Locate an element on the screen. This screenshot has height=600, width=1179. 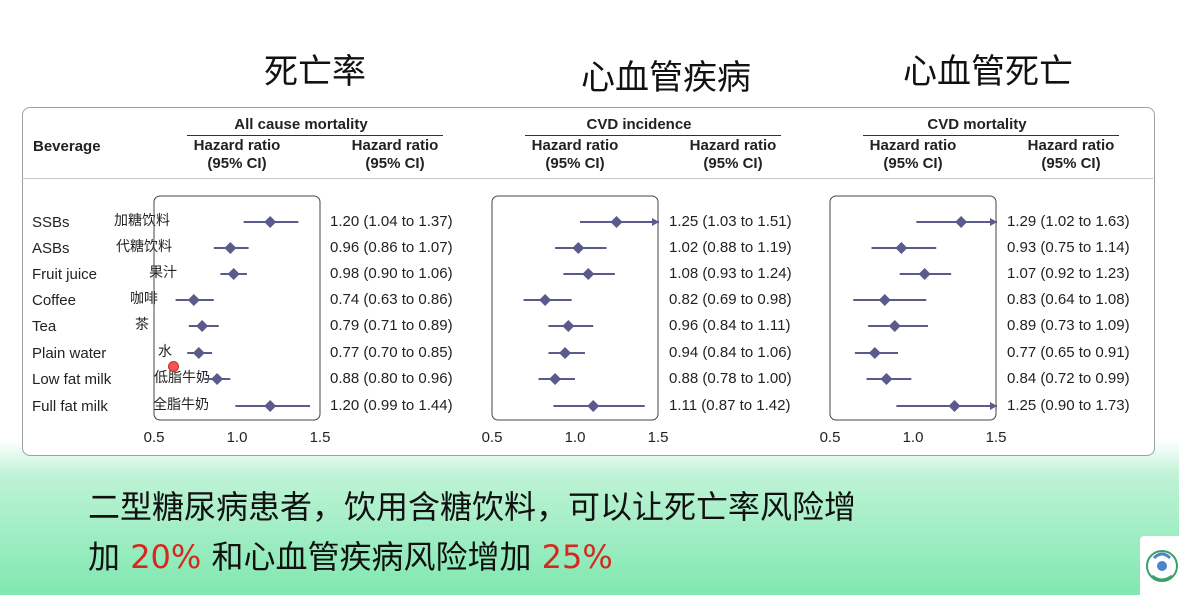
laurel-logo-icon is located at coordinates (1162, 566).